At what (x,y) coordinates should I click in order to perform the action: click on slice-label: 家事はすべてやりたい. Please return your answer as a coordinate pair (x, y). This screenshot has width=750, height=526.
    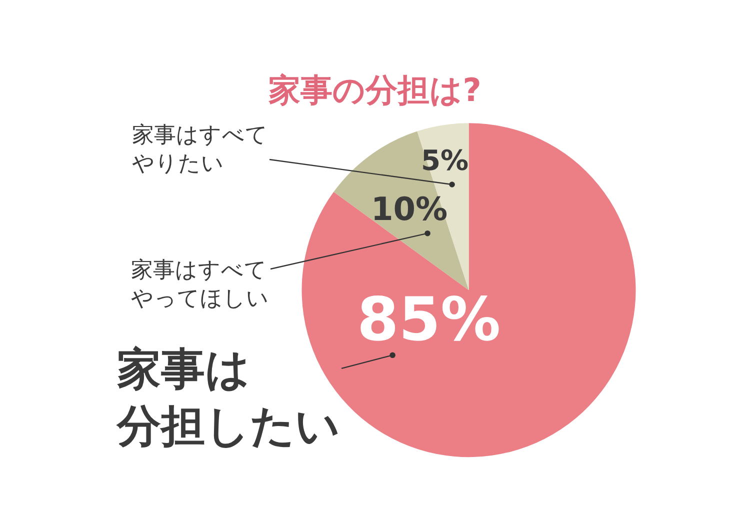
    Looking at the image, I should click on (200, 150).